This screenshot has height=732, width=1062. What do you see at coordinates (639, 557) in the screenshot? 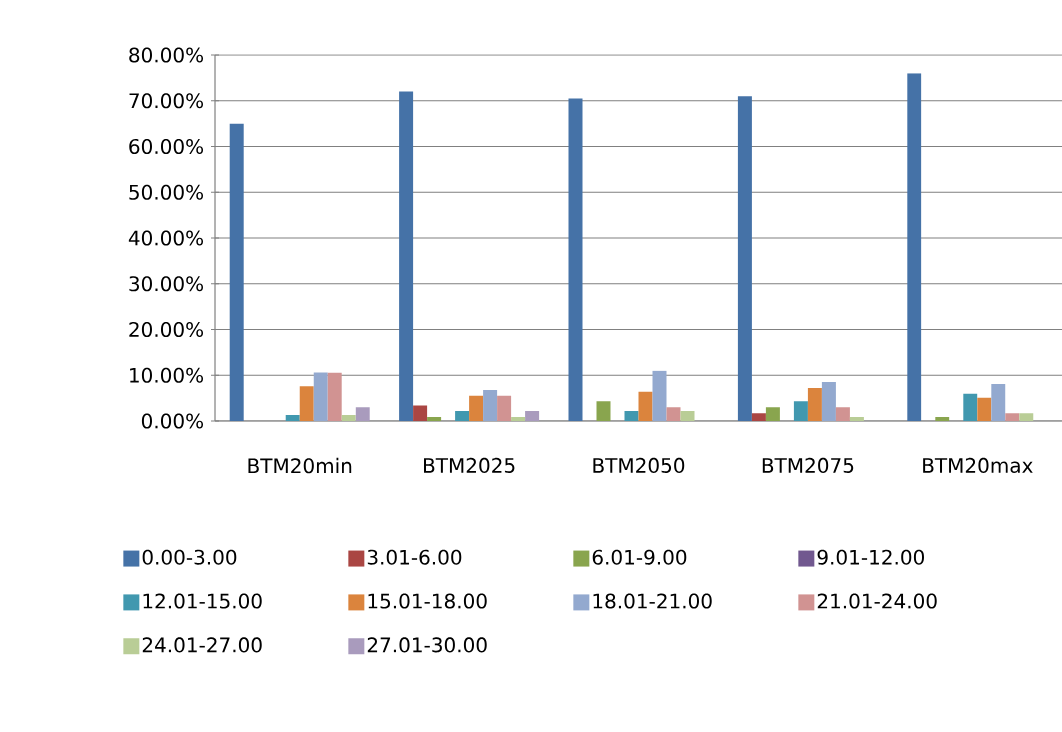
I see `legend-label: 6.01-9.00` at bounding box center [639, 557].